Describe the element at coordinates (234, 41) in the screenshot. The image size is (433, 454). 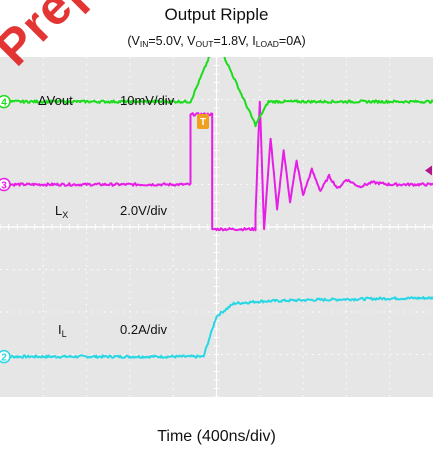
I see `subtitle-part: =1.8V, I` at that location.